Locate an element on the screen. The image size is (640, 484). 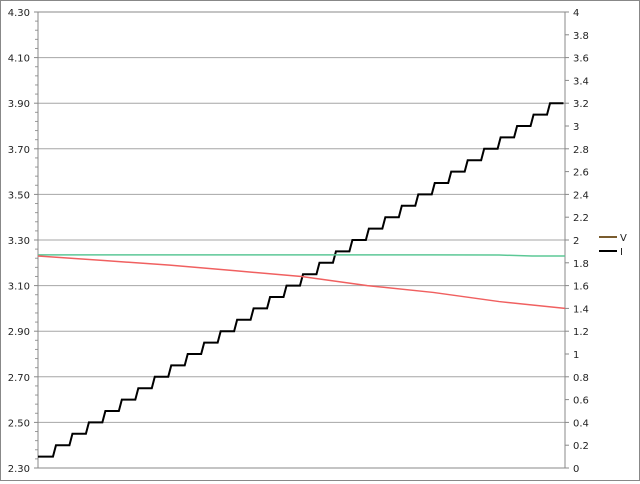
y-left-tick-label: 3.70 is located at coordinates (19, 150).